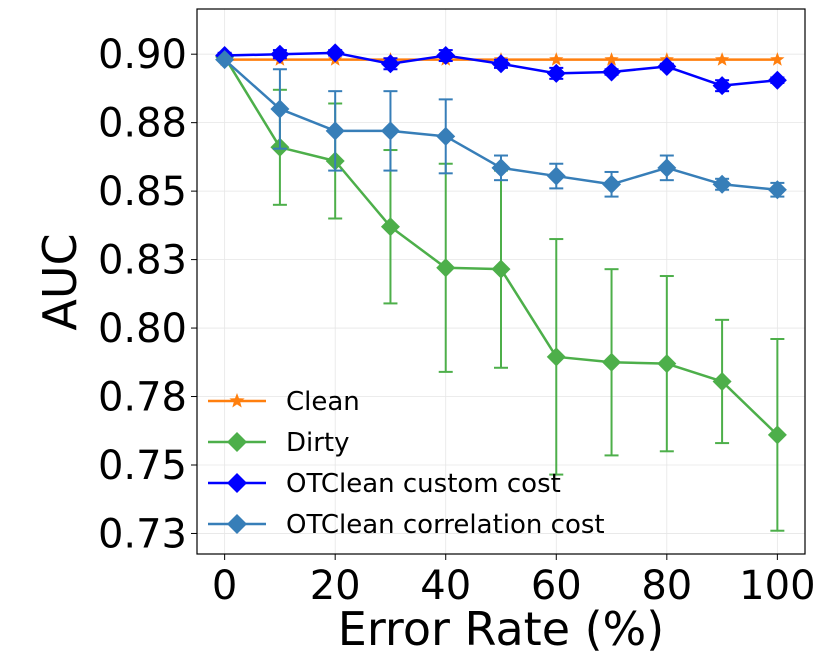 Image resolution: width=830 pixels, height=664 pixels. Describe the element at coordinates (666, 586) in the screenshot. I see `x-tick-label: 80` at that location.